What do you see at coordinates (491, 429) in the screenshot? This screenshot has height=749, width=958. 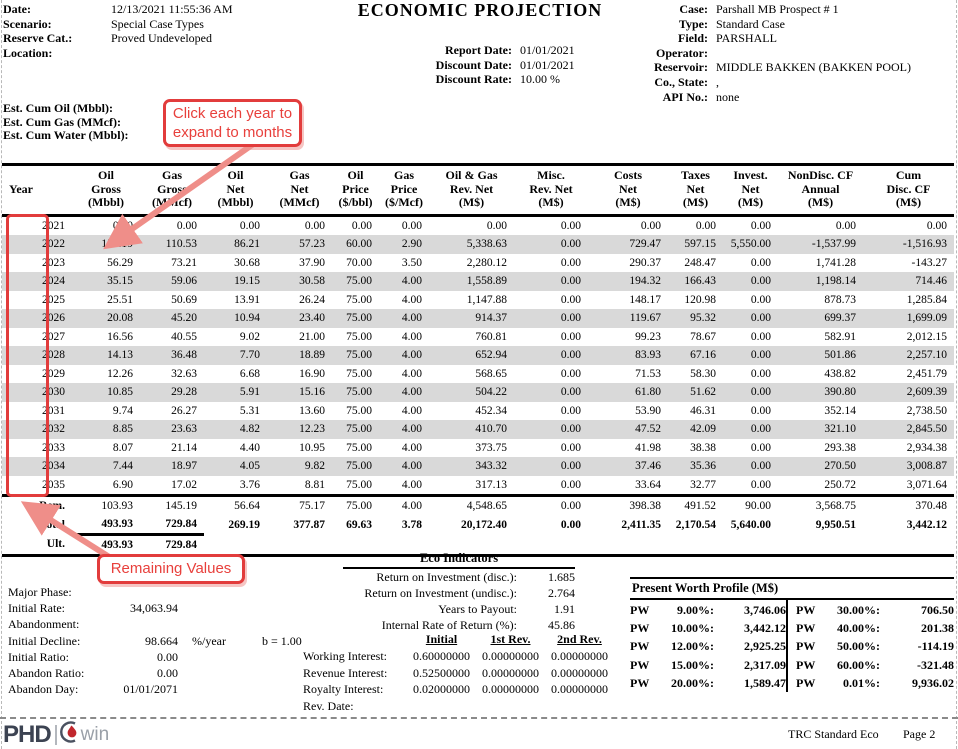 I see `value-cell: 410.70` at bounding box center [491, 429].